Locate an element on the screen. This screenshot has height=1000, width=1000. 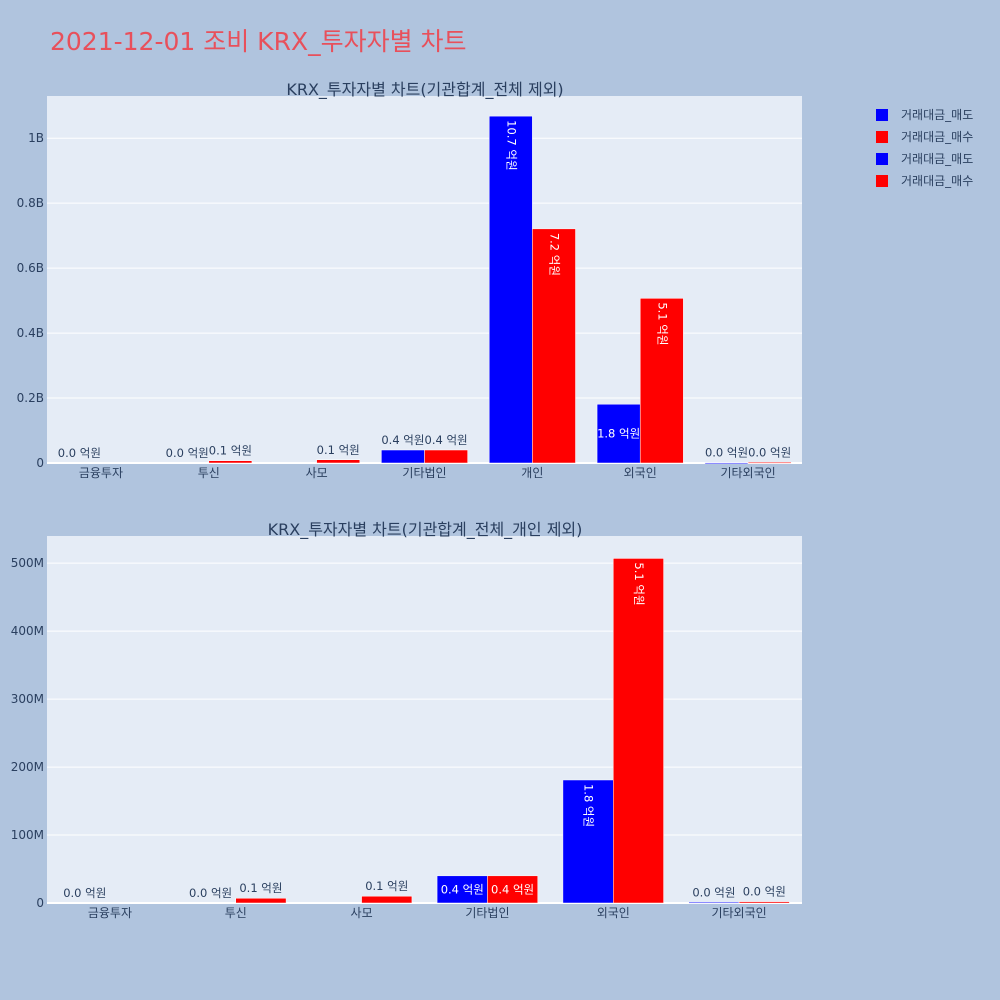
chart-title: KRX_투자자별 차트(기관합계_전체_개인 제외) is located at coordinates (425, 530).